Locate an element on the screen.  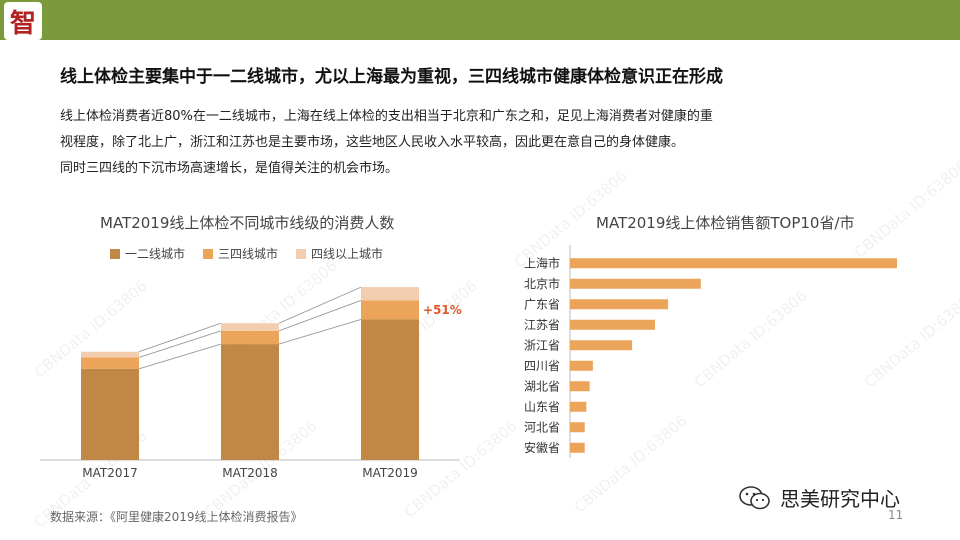
legend-item: 三四线城市 is located at coordinates (240, 253).